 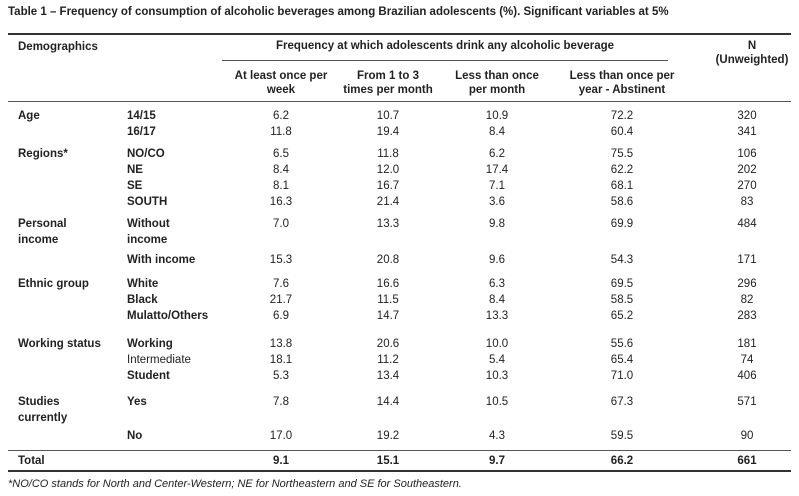 What do you see at coordinates (388, 436) in the screenshot?
I see `cell-monthly-1-3: 19.2` at bounding box center [388, 436].